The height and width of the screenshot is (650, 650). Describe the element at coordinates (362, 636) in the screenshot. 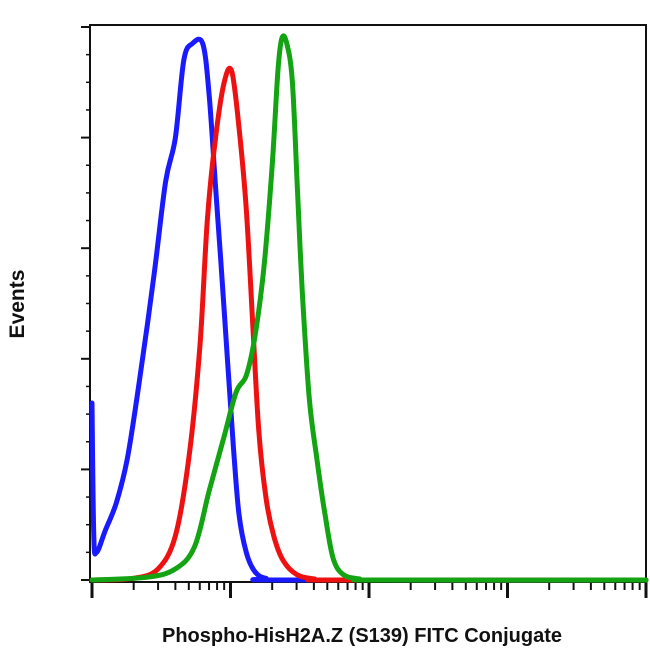

I see `x-axis-label: Phospho-HisH2A.Z (S139) FITC Conjugate` at that location.